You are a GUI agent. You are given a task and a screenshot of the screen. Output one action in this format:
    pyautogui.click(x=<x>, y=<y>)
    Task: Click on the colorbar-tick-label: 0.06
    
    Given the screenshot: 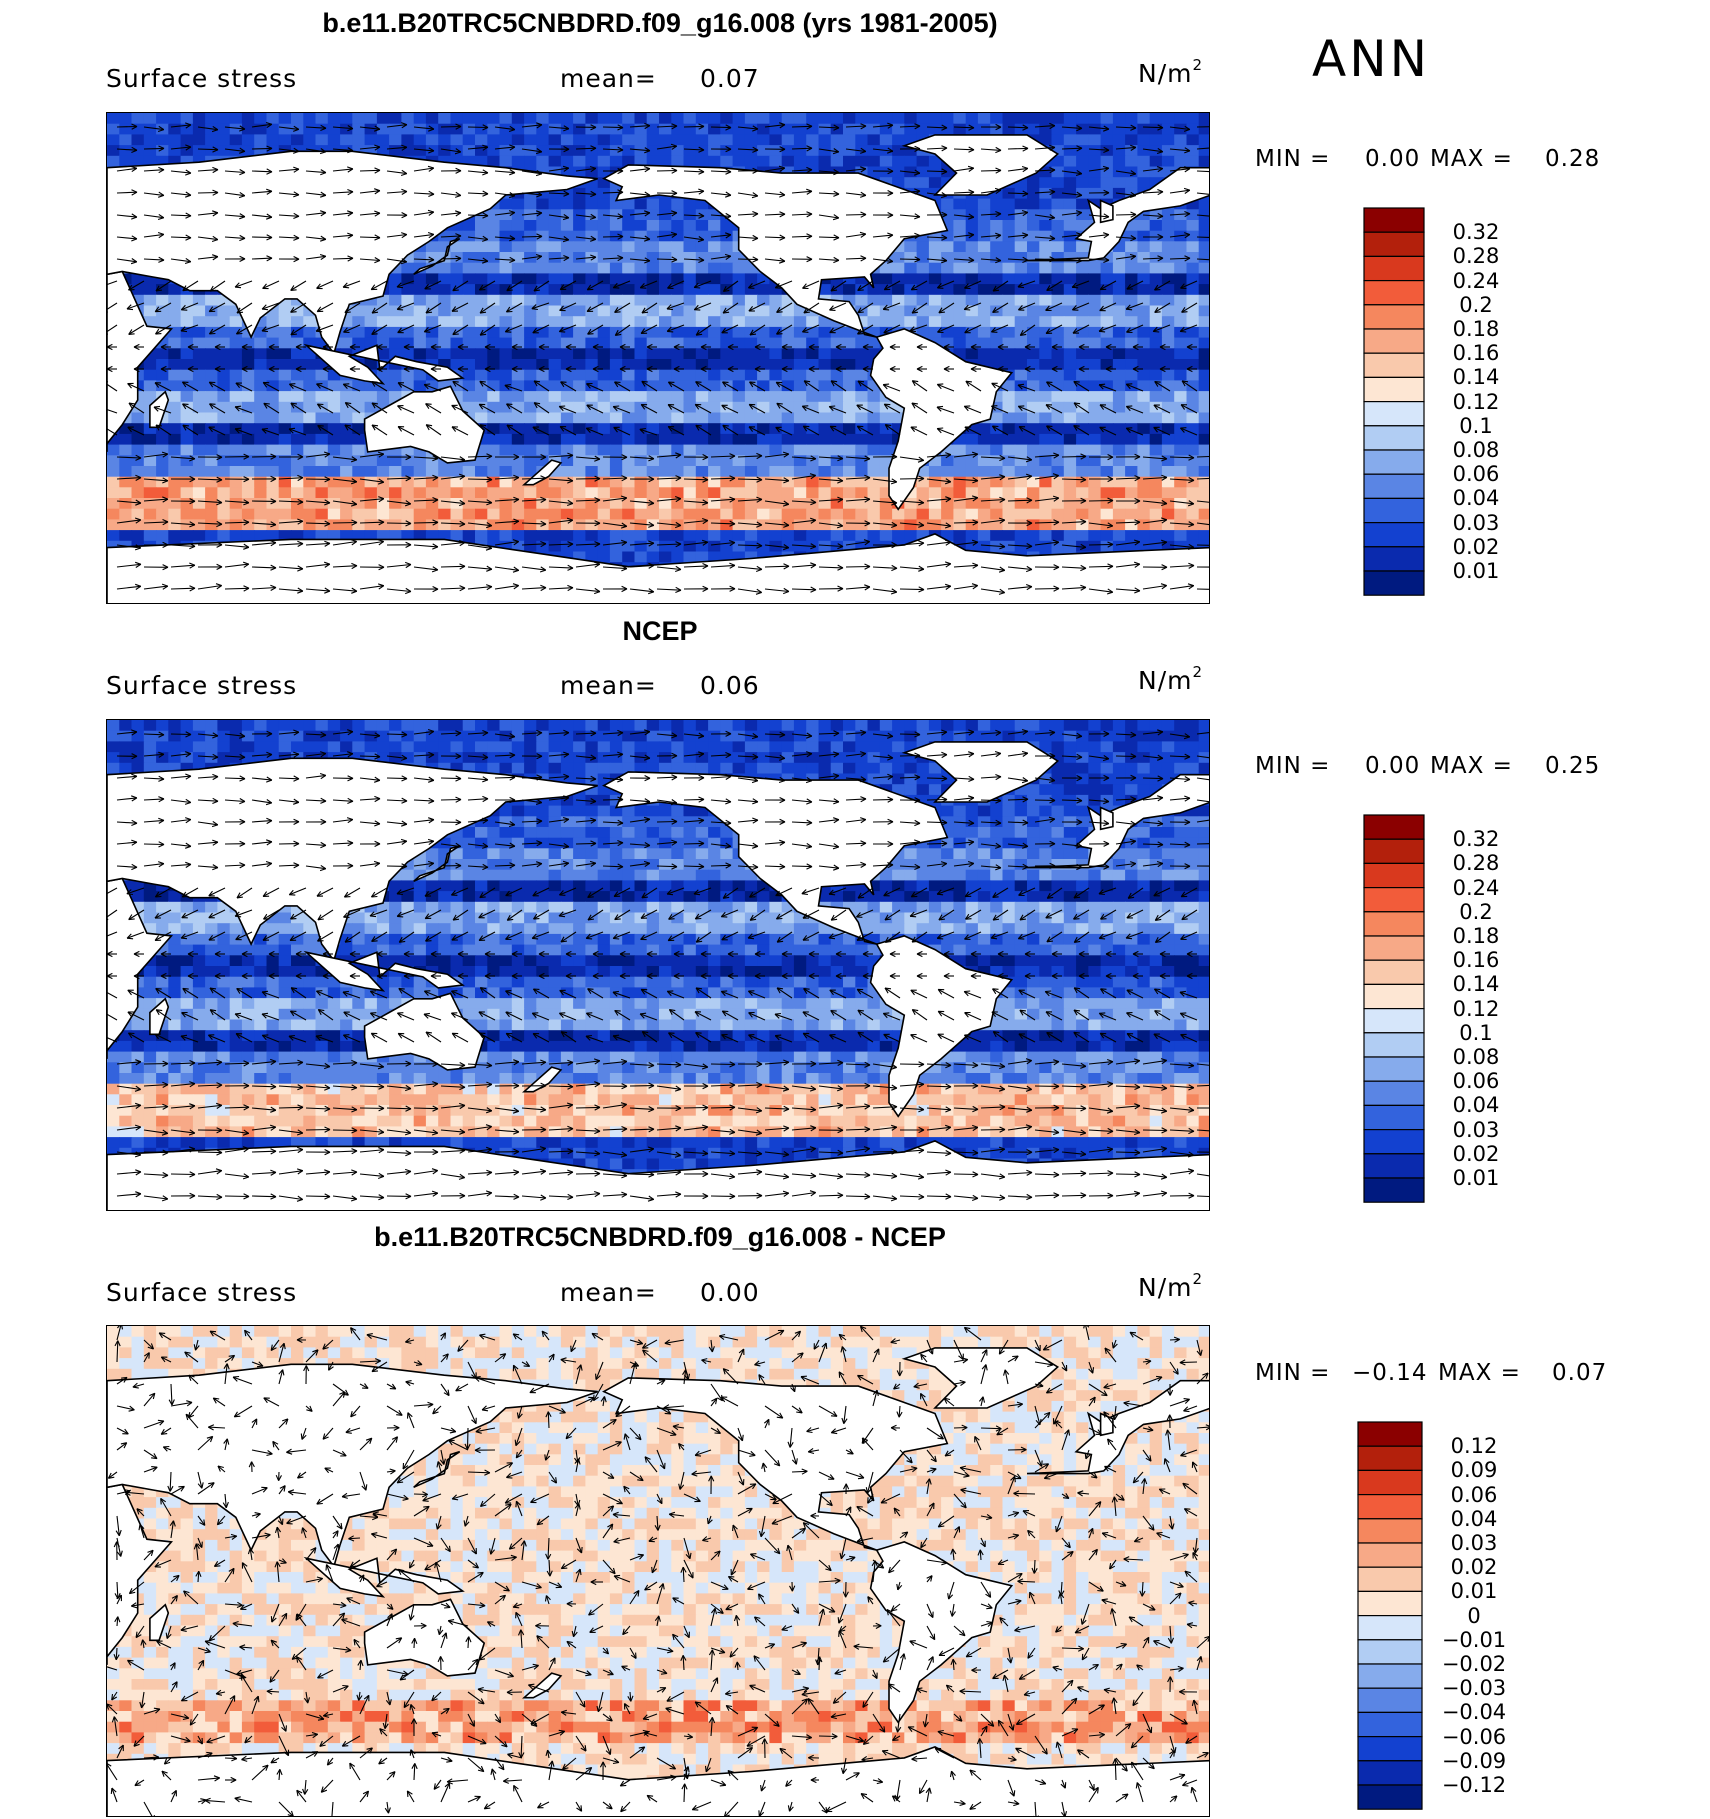 What is the action you would take?
    pyautogui.click(x=1474, y=1495)
    